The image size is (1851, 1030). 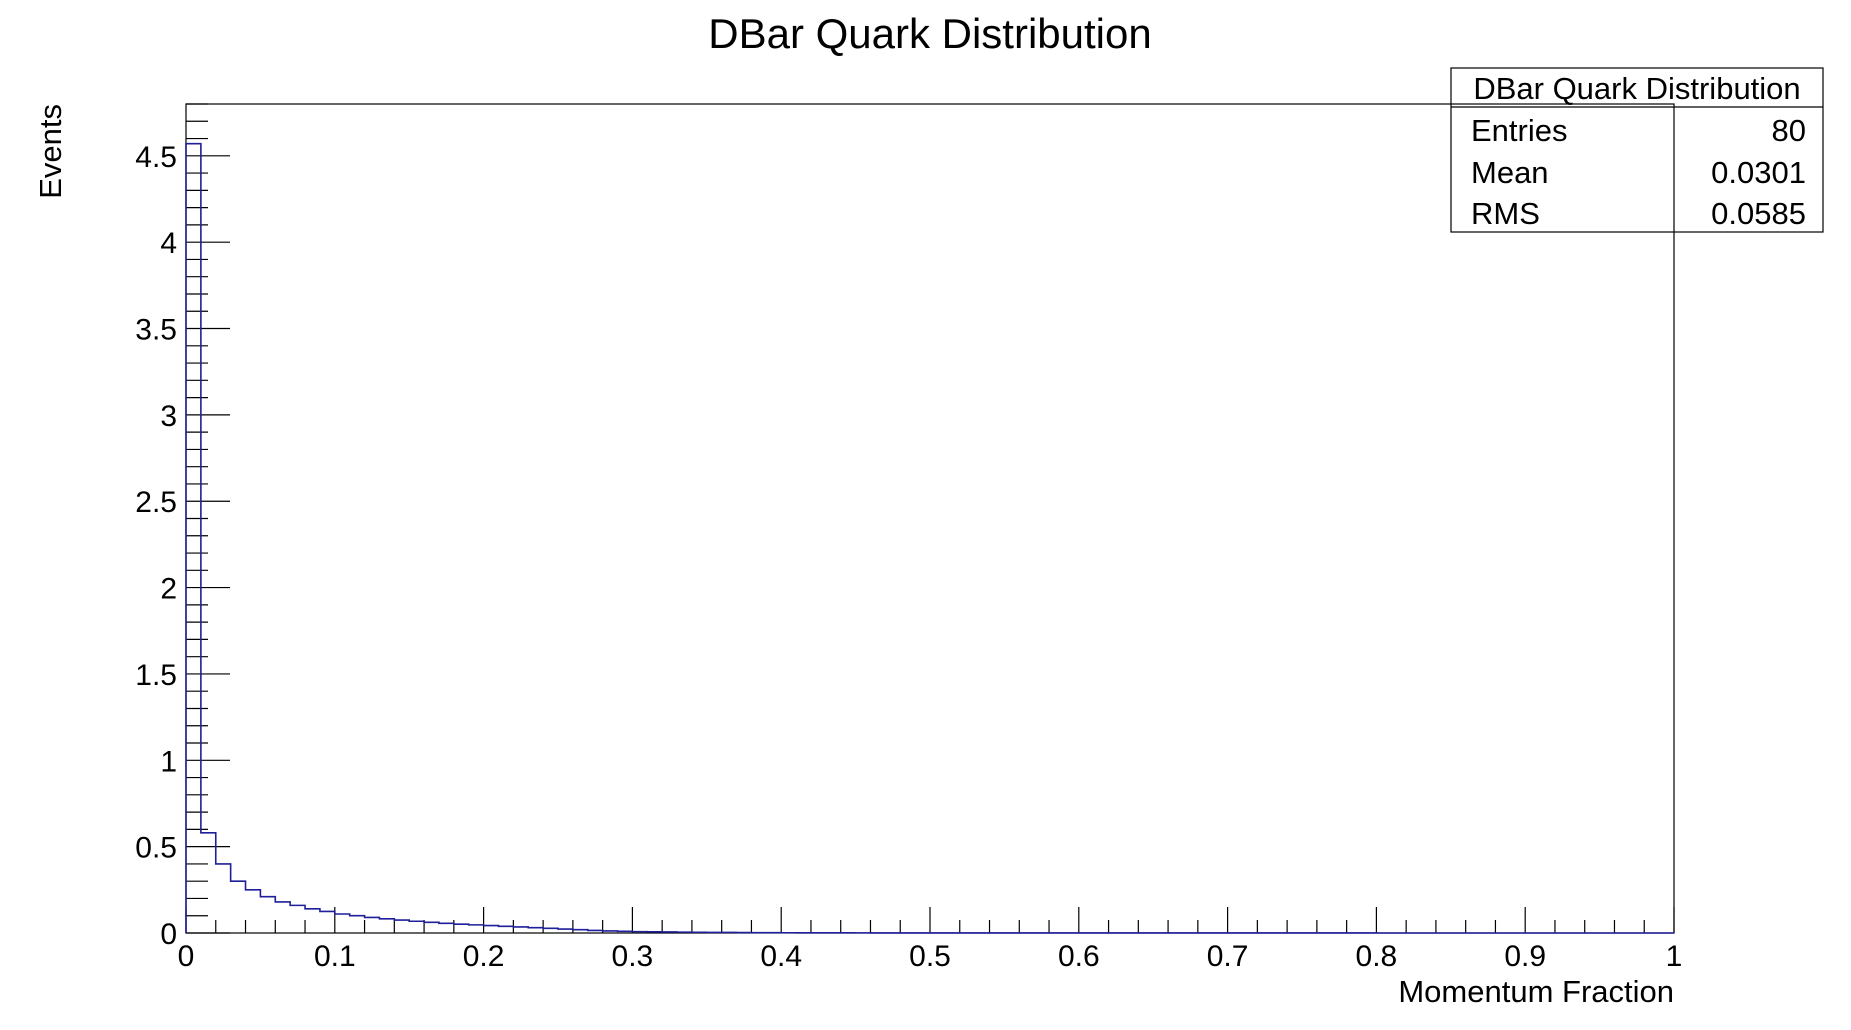 I want to click on x-tick-label: 0.8, so click(x=1377, y=956).